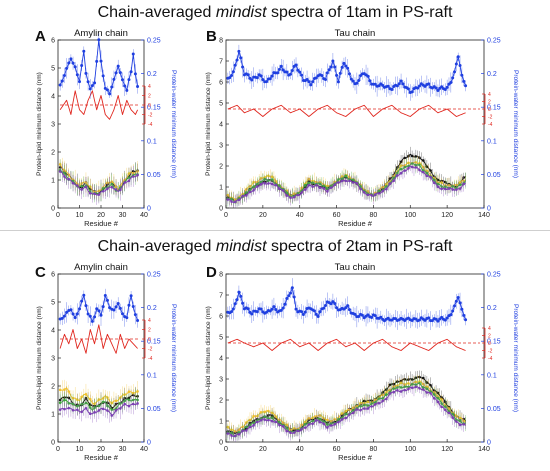 The image size is (550, 471). I want to click on panel-letter-d: D, so click(211, 272).